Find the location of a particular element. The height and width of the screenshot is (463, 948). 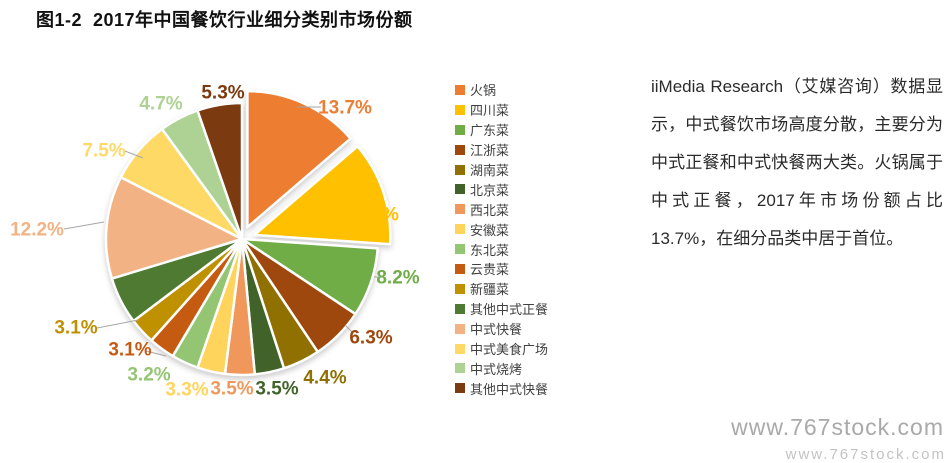

legend-item: 新疆菜 is located at coordinates (550, 289).